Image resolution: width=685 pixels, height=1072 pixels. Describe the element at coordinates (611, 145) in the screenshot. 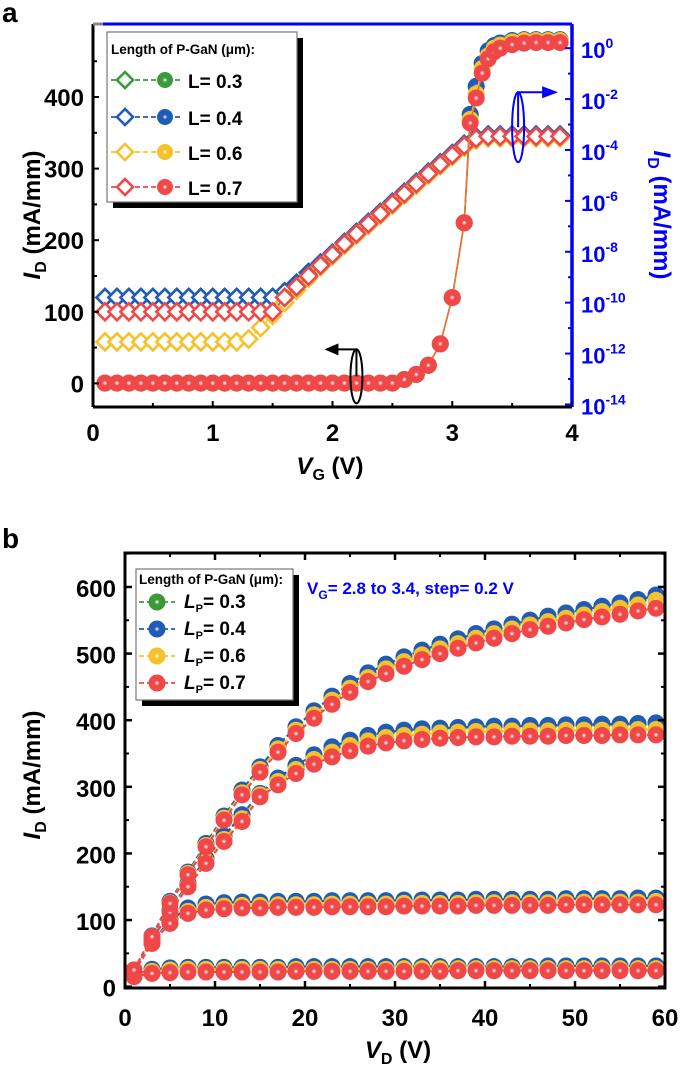

I see `tick-exponent: -4` at that location.